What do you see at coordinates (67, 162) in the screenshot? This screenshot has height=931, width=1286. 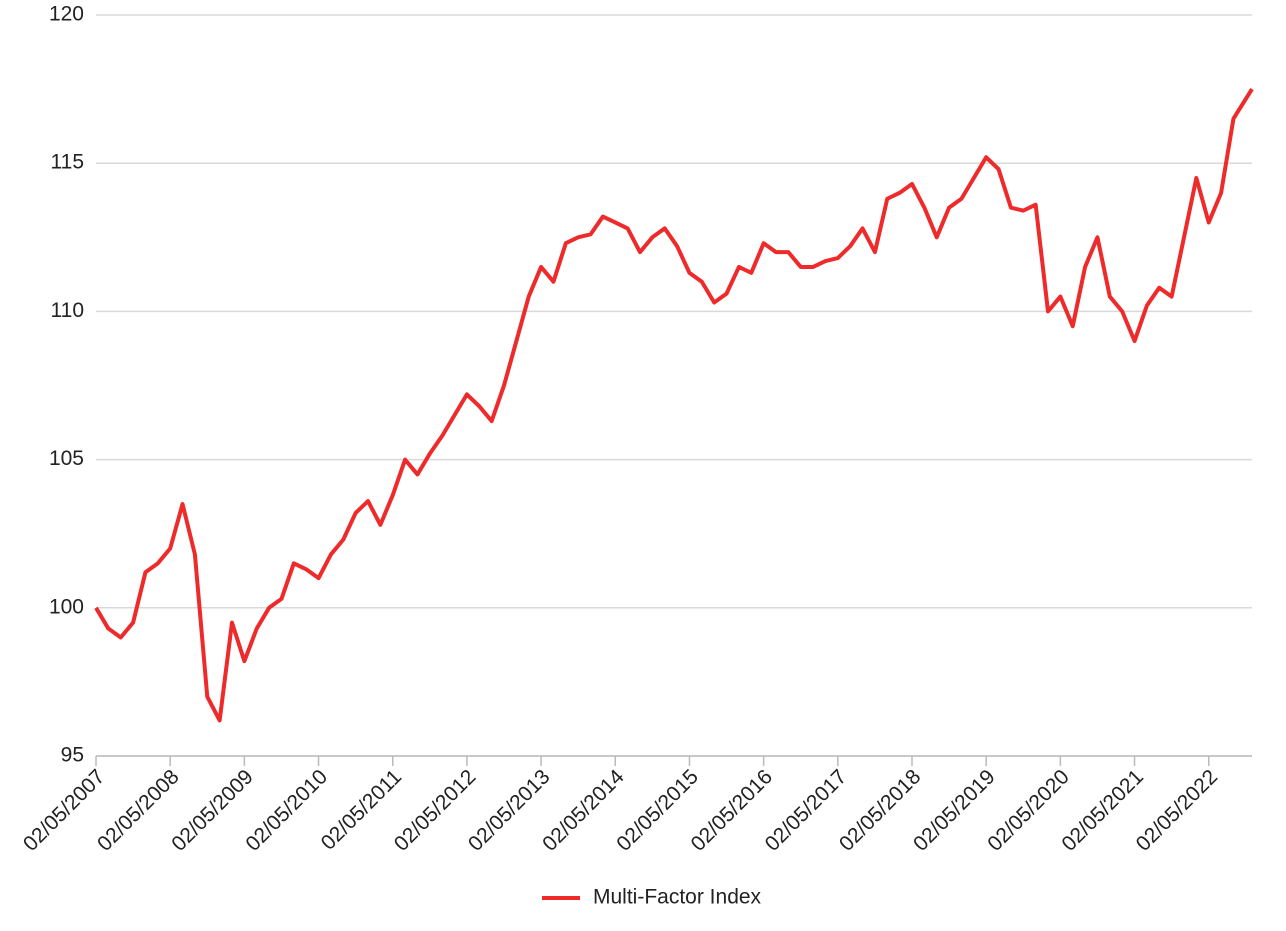 I see `y-tick-label: 115` at bounding box center [67, 162].